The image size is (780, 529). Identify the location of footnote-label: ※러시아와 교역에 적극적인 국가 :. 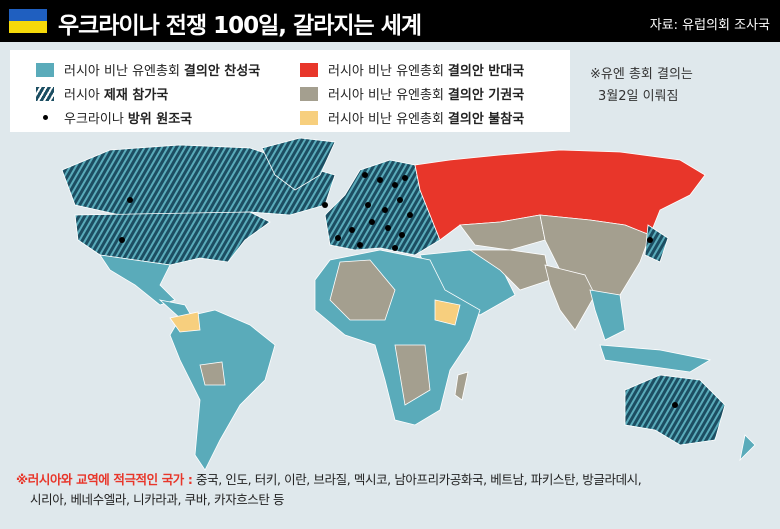
(104, 479).